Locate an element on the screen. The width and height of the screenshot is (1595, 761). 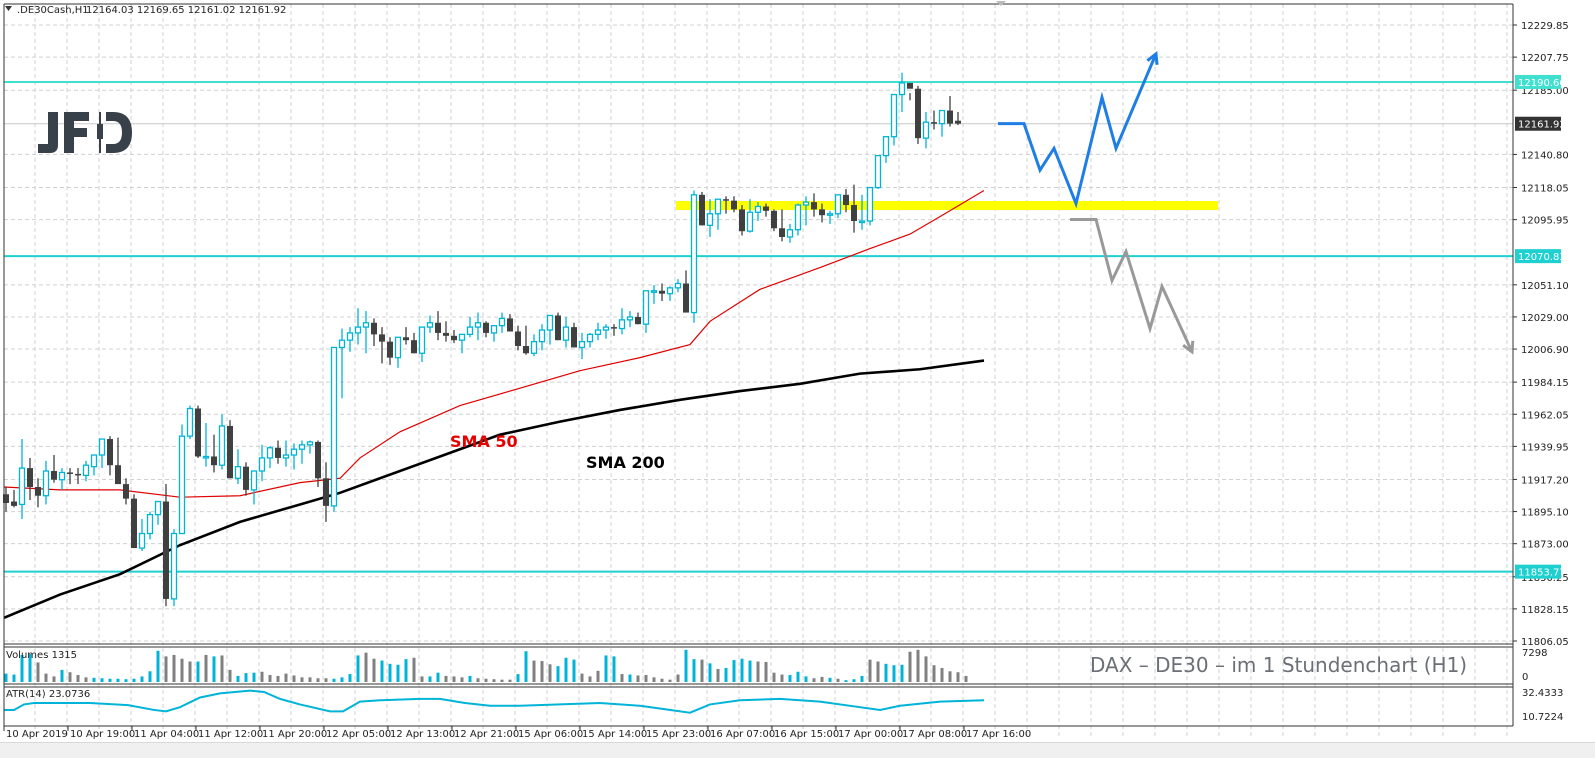
atr-max: 32.4333 is located at coordinates (1542, 693).